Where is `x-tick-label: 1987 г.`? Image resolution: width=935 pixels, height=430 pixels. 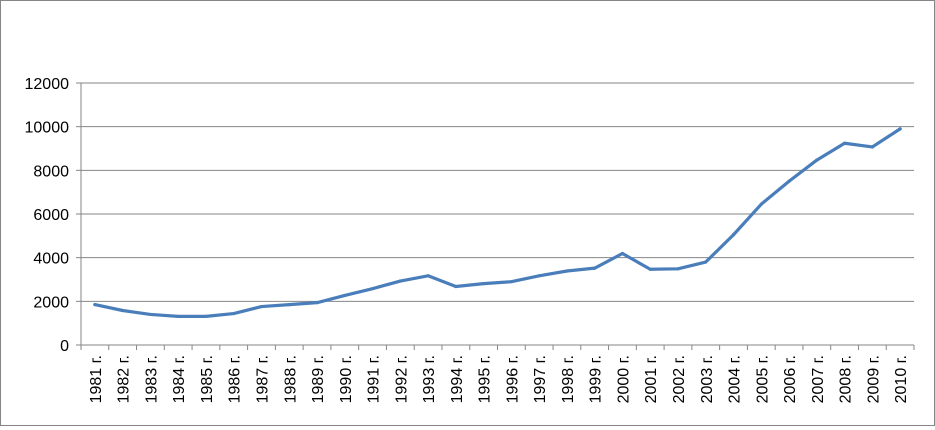
x-tick-label: 1987 г. is located at coordinates (262, 379).